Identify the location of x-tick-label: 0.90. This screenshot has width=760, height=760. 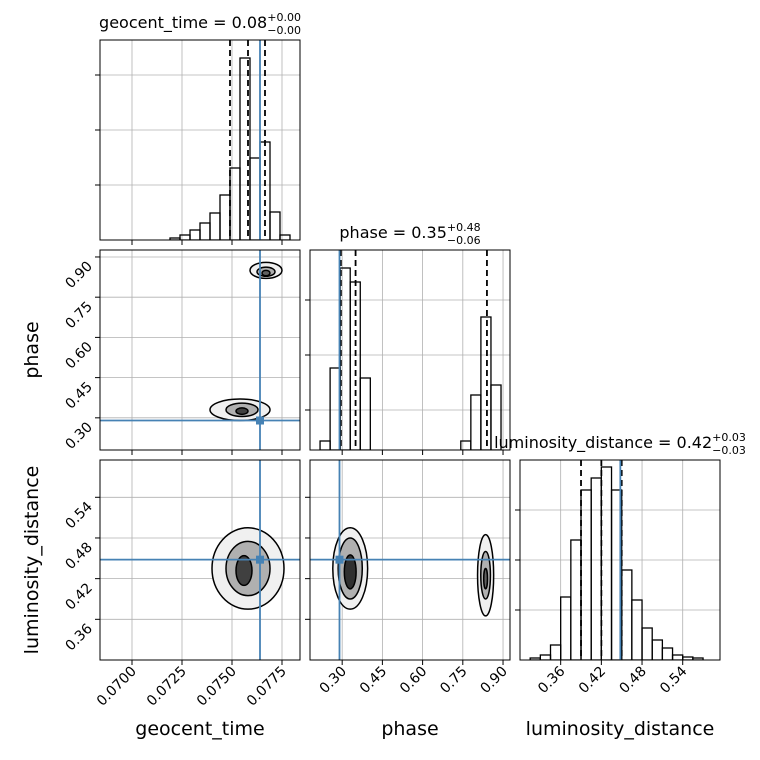
(494, 680).